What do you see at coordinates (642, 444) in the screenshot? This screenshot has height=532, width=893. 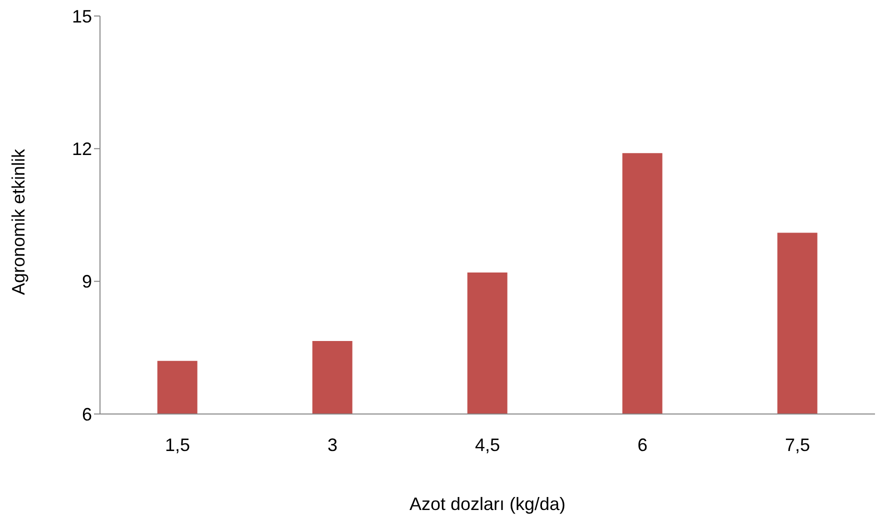 I see `x-tick-label: 6` at bounding box center [642, 444].